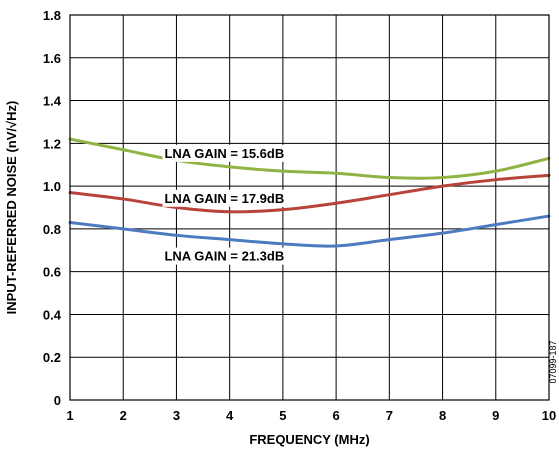 The image size is (559, 451). I want to click on y-tick-labels: 0 0.2 0.4 0.6 0.8 1.0 1.2 1.4 1.6 1.8, so click(52, 208).